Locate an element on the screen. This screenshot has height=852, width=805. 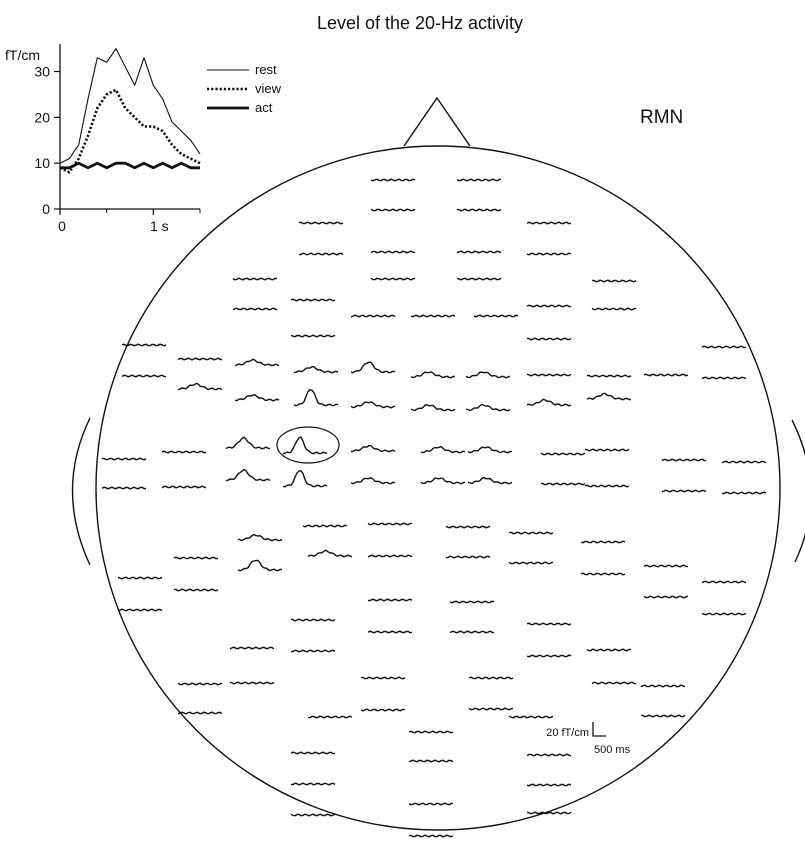
y-tick-label: 30 is located at coordinates (42, 72).